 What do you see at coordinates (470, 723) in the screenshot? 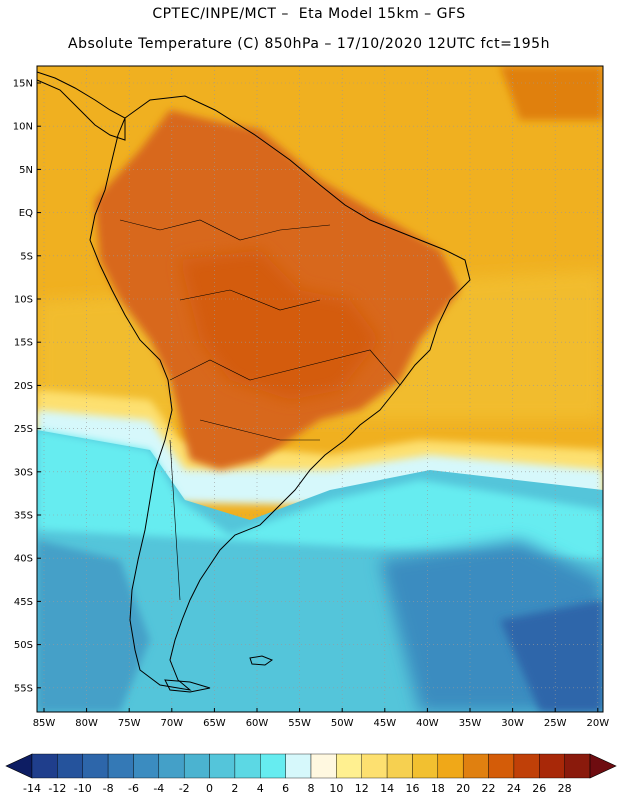
I see `lon-label: 35W` at bounding box center [470, 723].